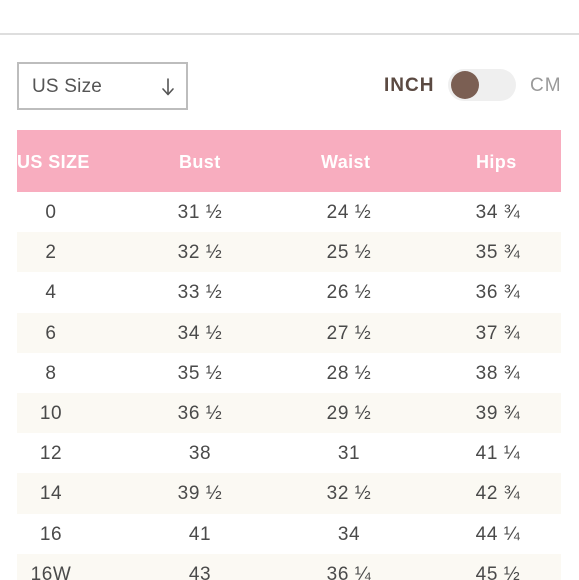  What do you see at coordinates (498, 253) in the screenshot?
I see `cell-hips: 35 ¾` at bounding box center [498, 253].